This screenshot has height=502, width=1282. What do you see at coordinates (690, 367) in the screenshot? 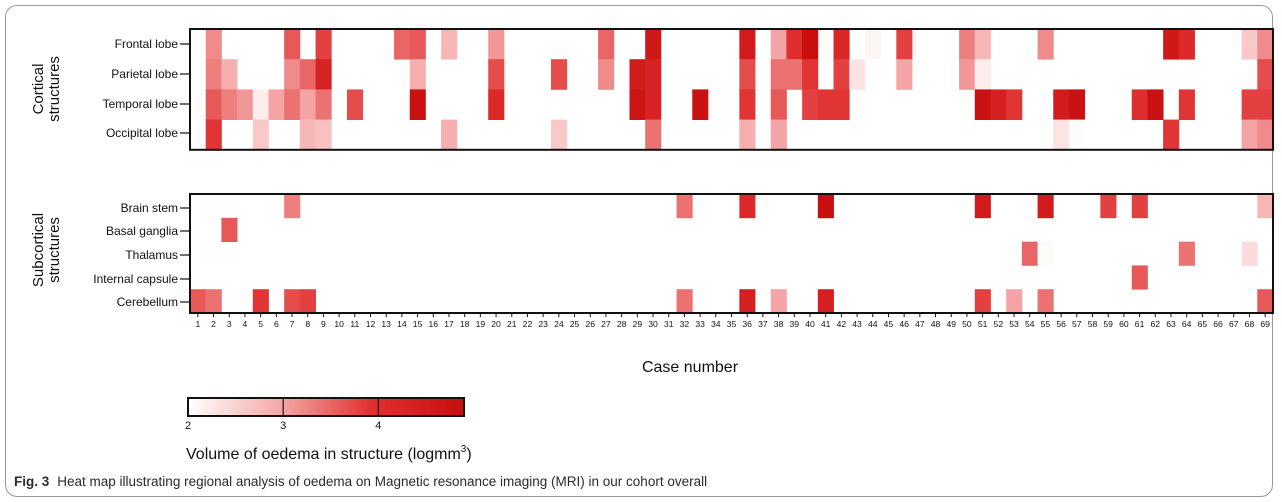
I see `x-axis-title: Case number` at bounding box center [690, 367].